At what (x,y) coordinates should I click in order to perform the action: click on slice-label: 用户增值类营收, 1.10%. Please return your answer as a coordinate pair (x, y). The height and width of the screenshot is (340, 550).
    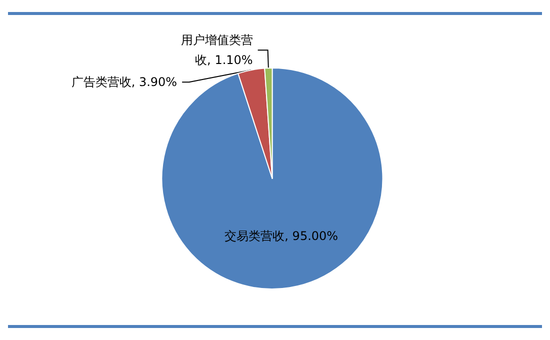
    Looking at the image, I should click on (216, 50).